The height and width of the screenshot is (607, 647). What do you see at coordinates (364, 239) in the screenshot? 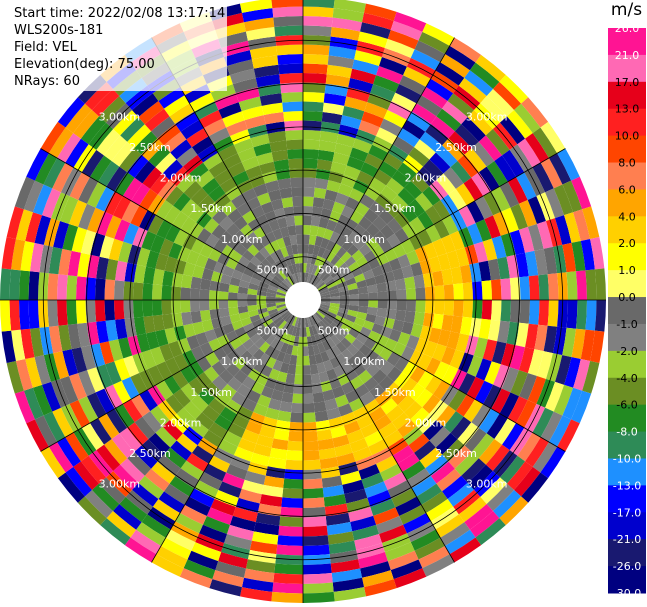
I see `range-label: 1.00km` at bounding box center [364, 239].